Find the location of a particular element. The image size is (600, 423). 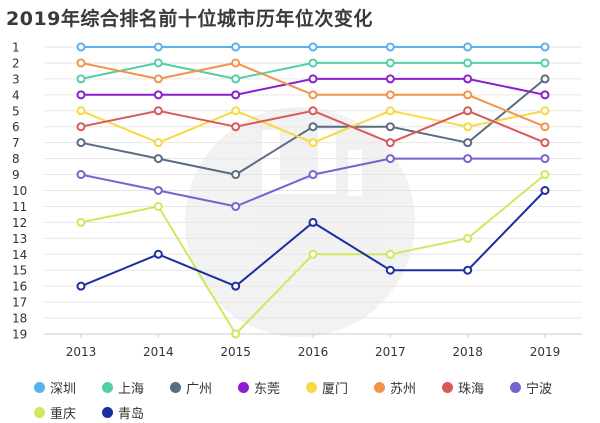

legend-label: 宁波 is located at coordinates (539, 389).